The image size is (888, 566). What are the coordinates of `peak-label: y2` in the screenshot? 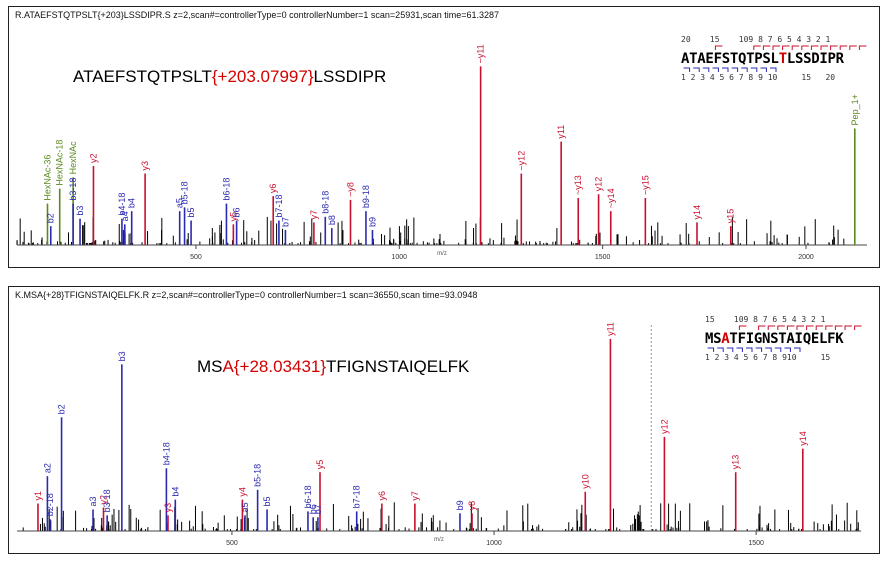 It's located at (93, 159).